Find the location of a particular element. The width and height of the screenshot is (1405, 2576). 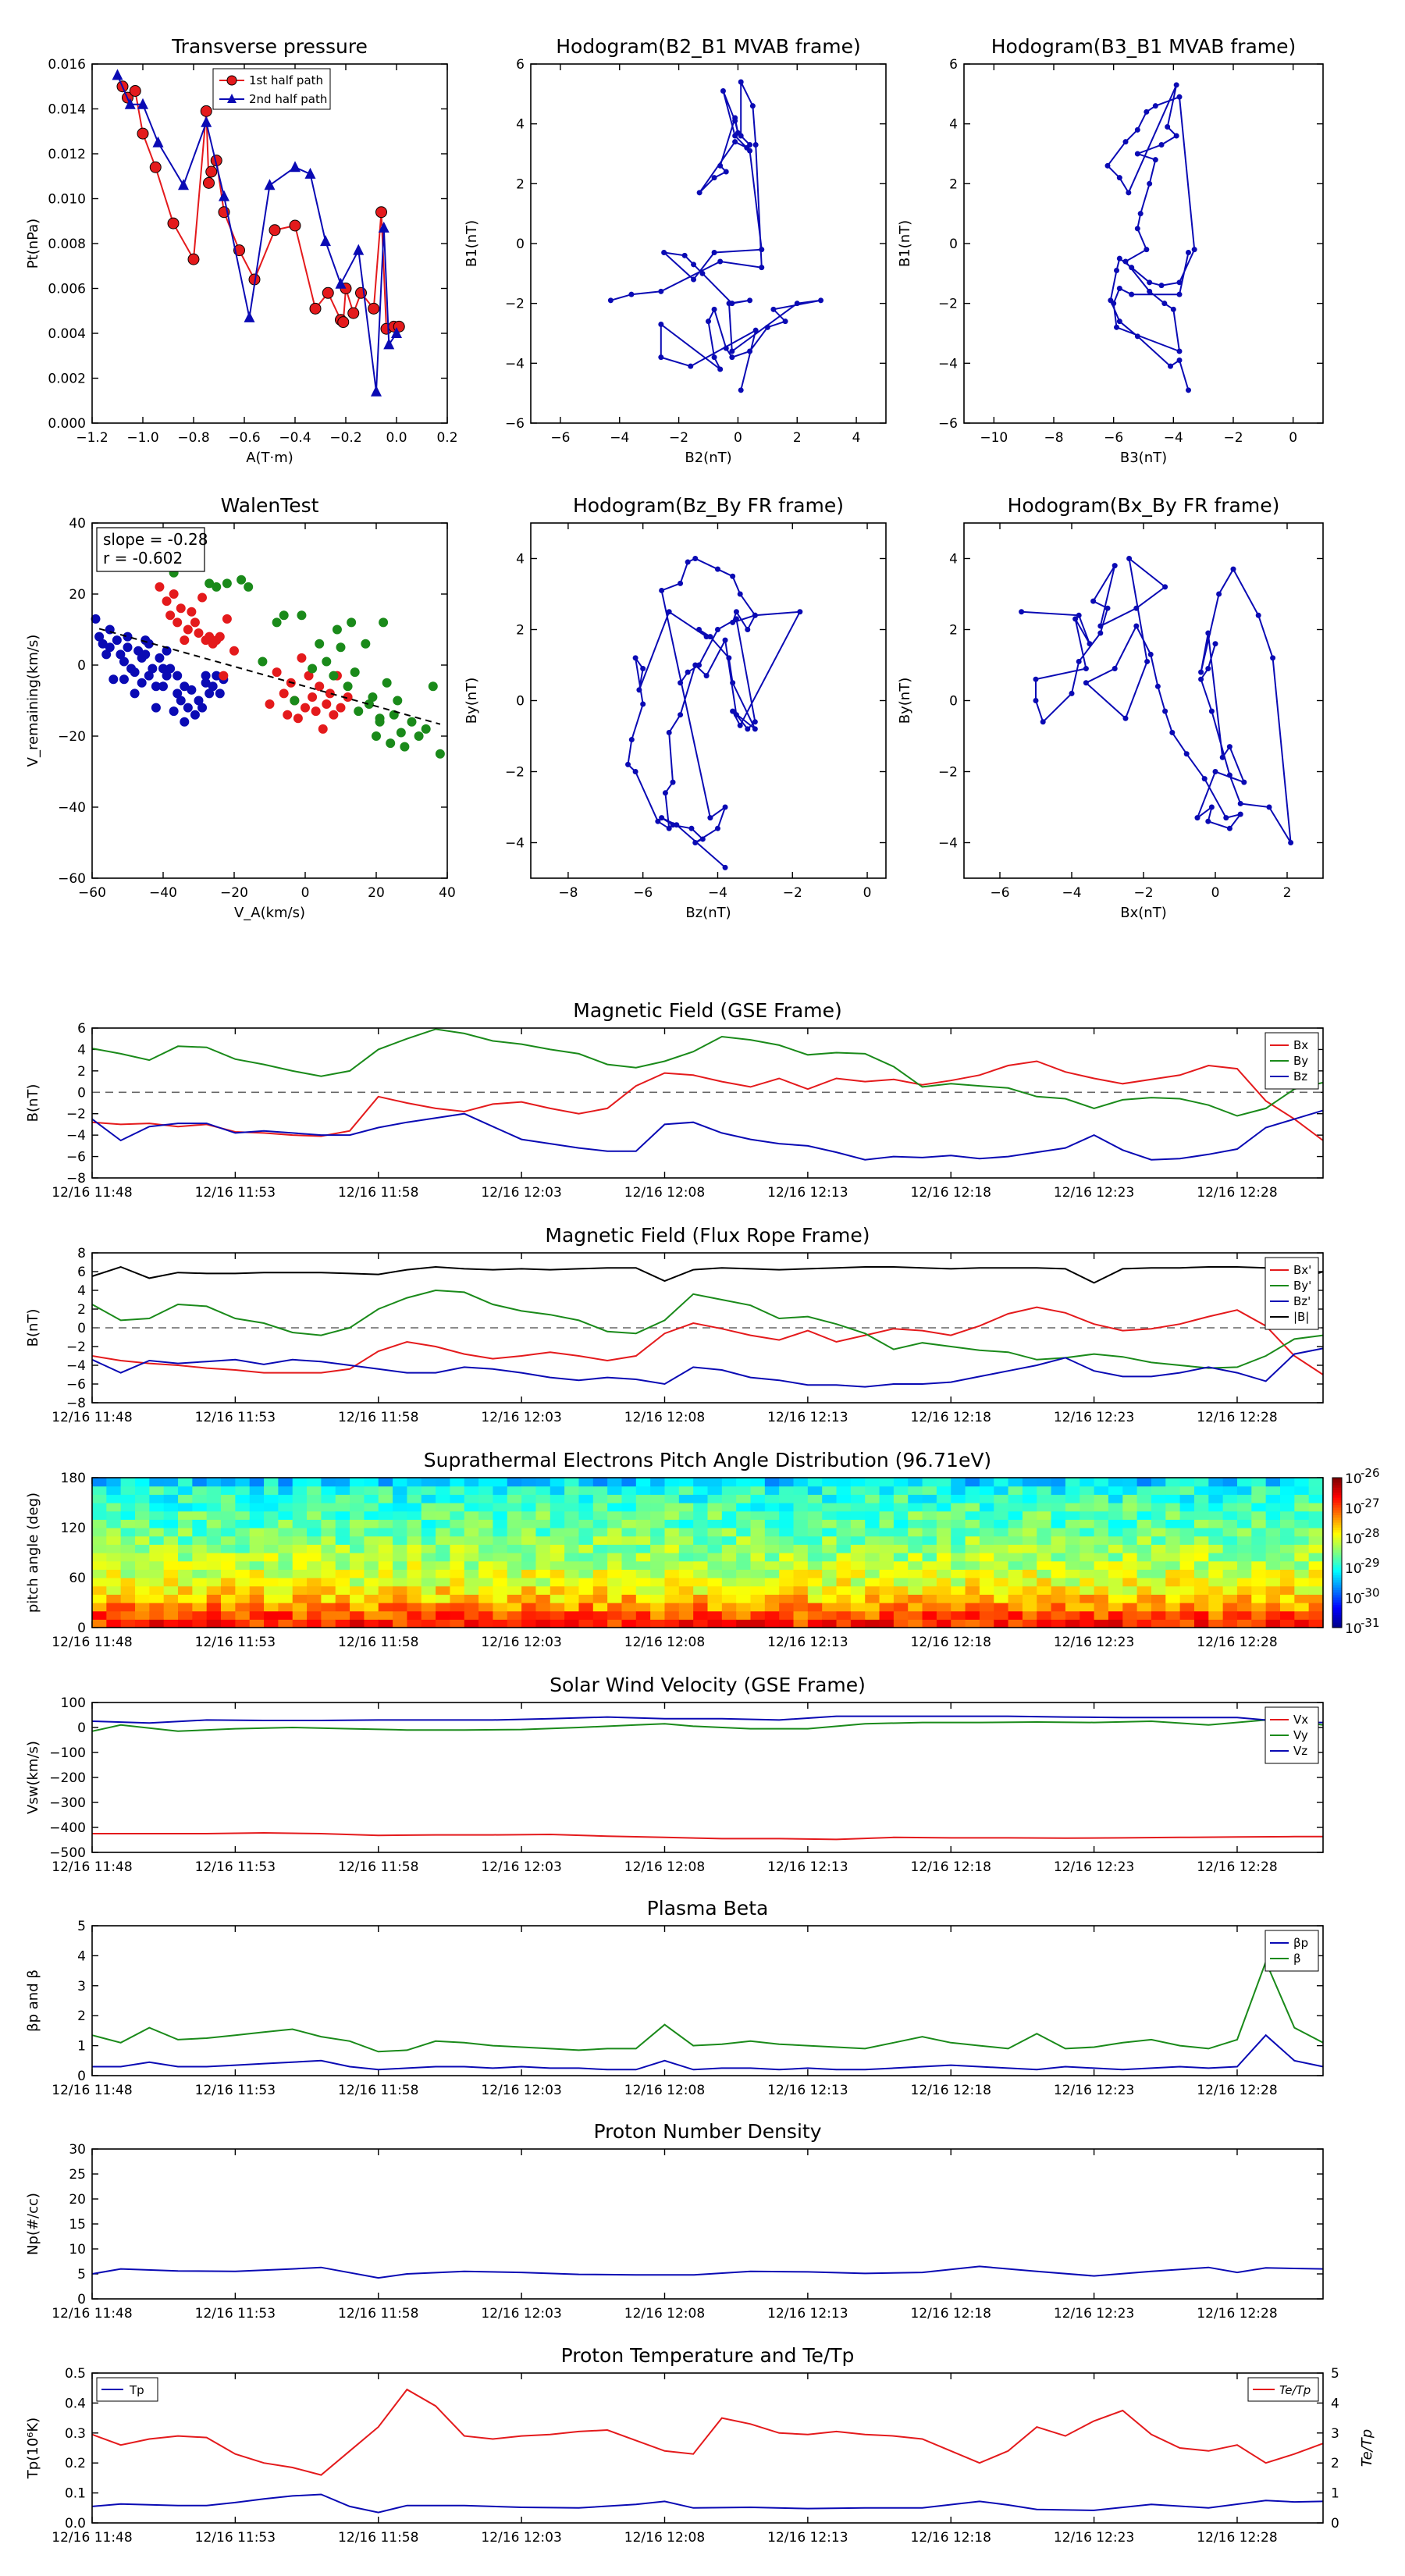

pt-series-line is located at coordinates (261, 208).